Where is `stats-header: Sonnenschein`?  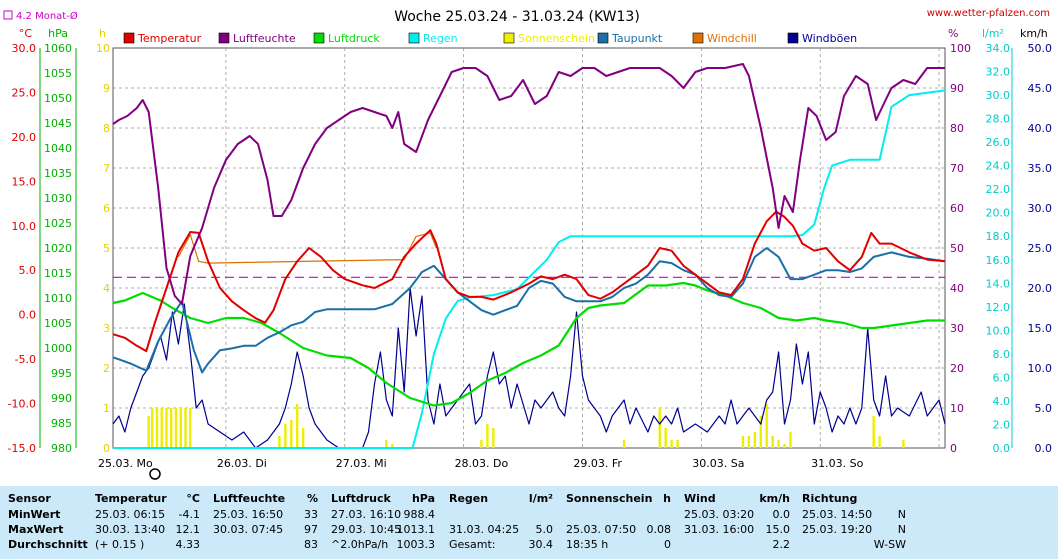
stats-header: Sonnenschein is located at coordinates (609, 498).